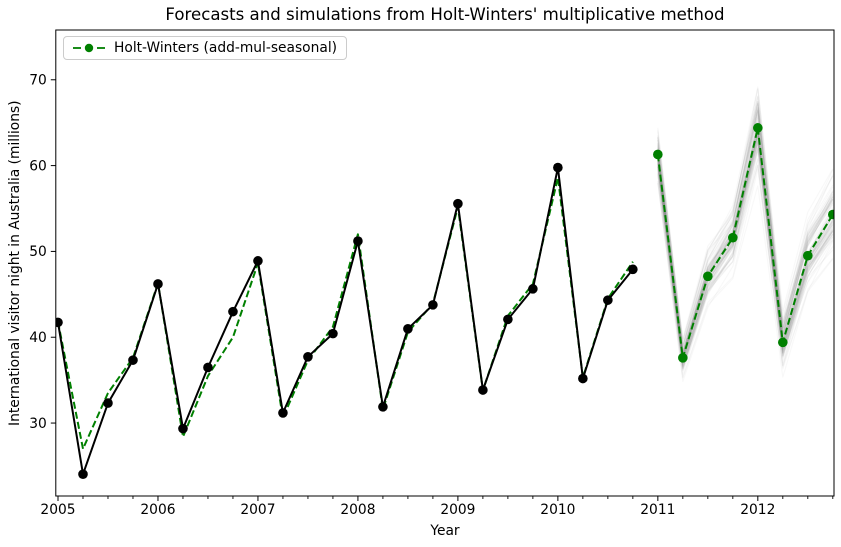  Describe the element at coordinates (38, 166) in the screenshot. I see `svg-text: 60` at that location.